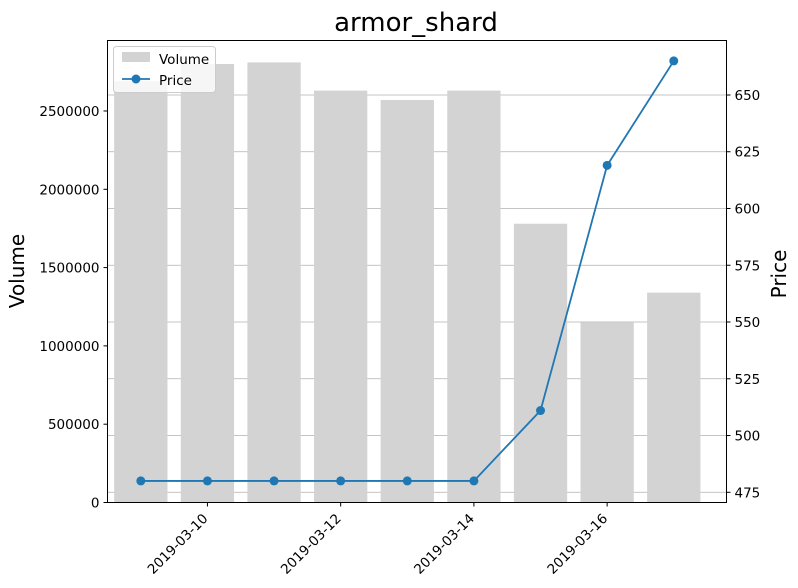 The image size is (798, 588). I want to click on right-axis-tick-label: 475, so click(748, 493).